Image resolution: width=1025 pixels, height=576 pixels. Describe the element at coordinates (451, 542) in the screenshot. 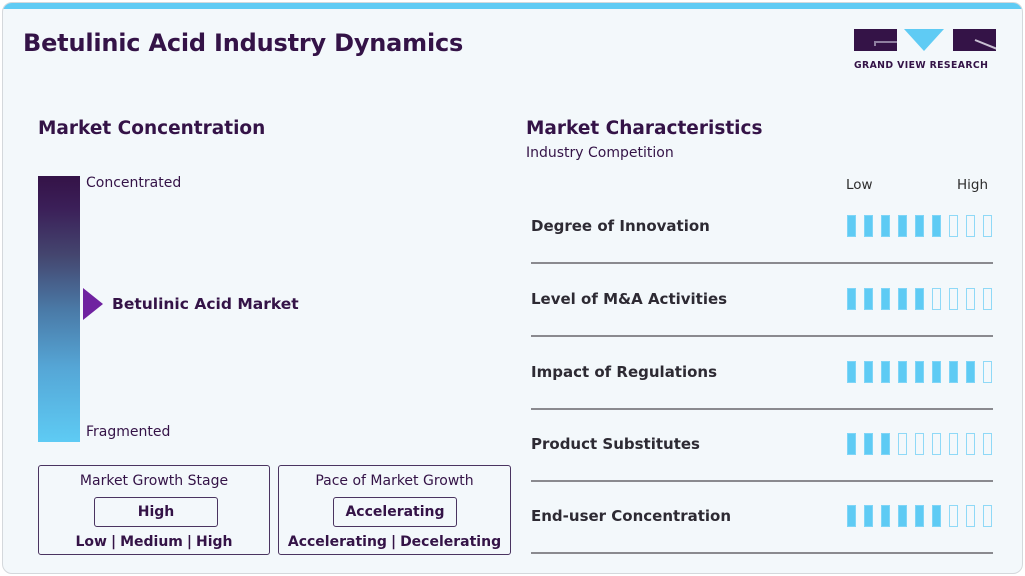

I see `scale-decelerating: Decelerating` at that location.